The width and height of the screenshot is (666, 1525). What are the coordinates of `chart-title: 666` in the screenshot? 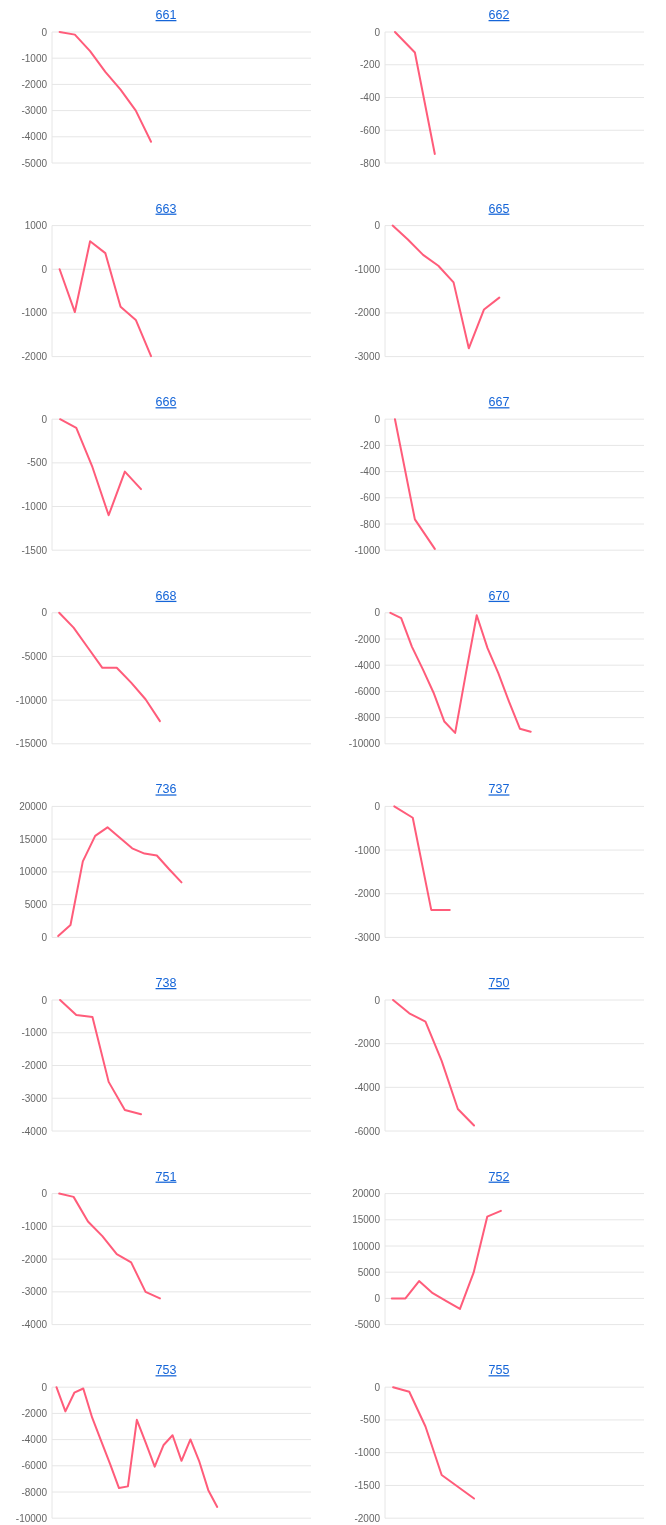 It's located at (166, 402).